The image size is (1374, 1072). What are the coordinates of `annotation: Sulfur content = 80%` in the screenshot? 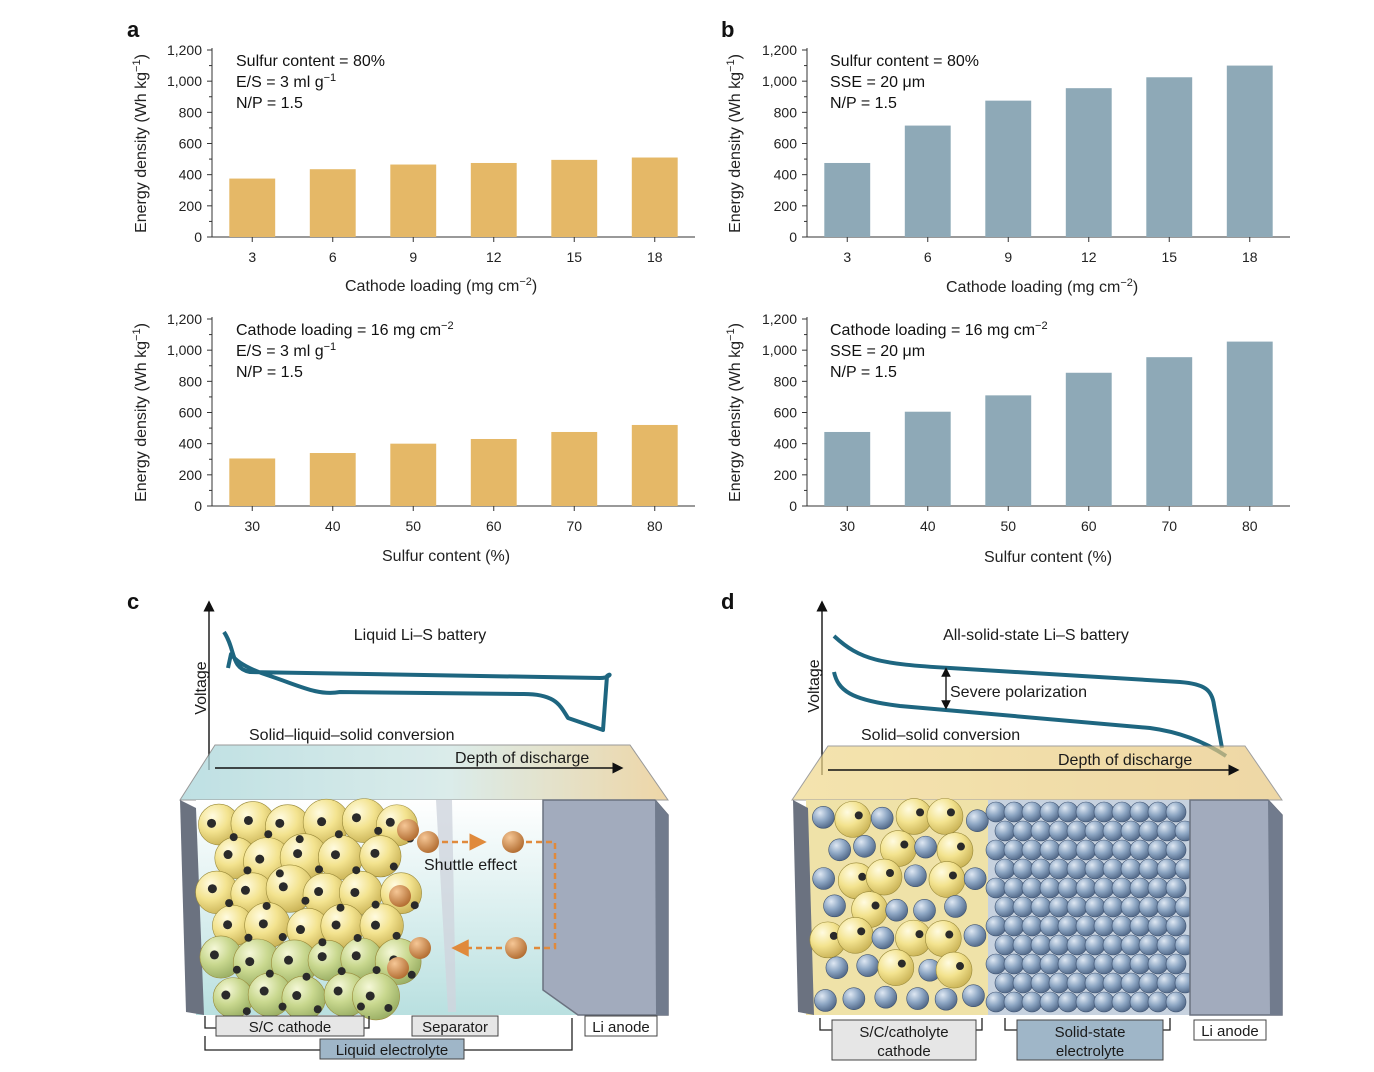 It's located at (904, 61).